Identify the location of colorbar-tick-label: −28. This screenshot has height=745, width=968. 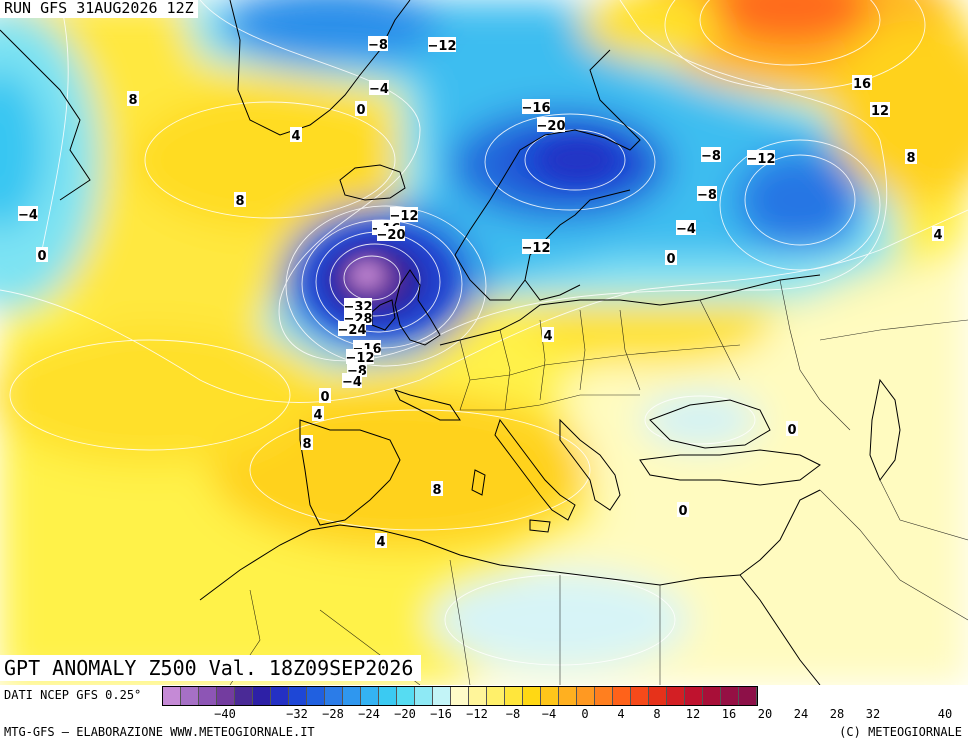
(333, 714).